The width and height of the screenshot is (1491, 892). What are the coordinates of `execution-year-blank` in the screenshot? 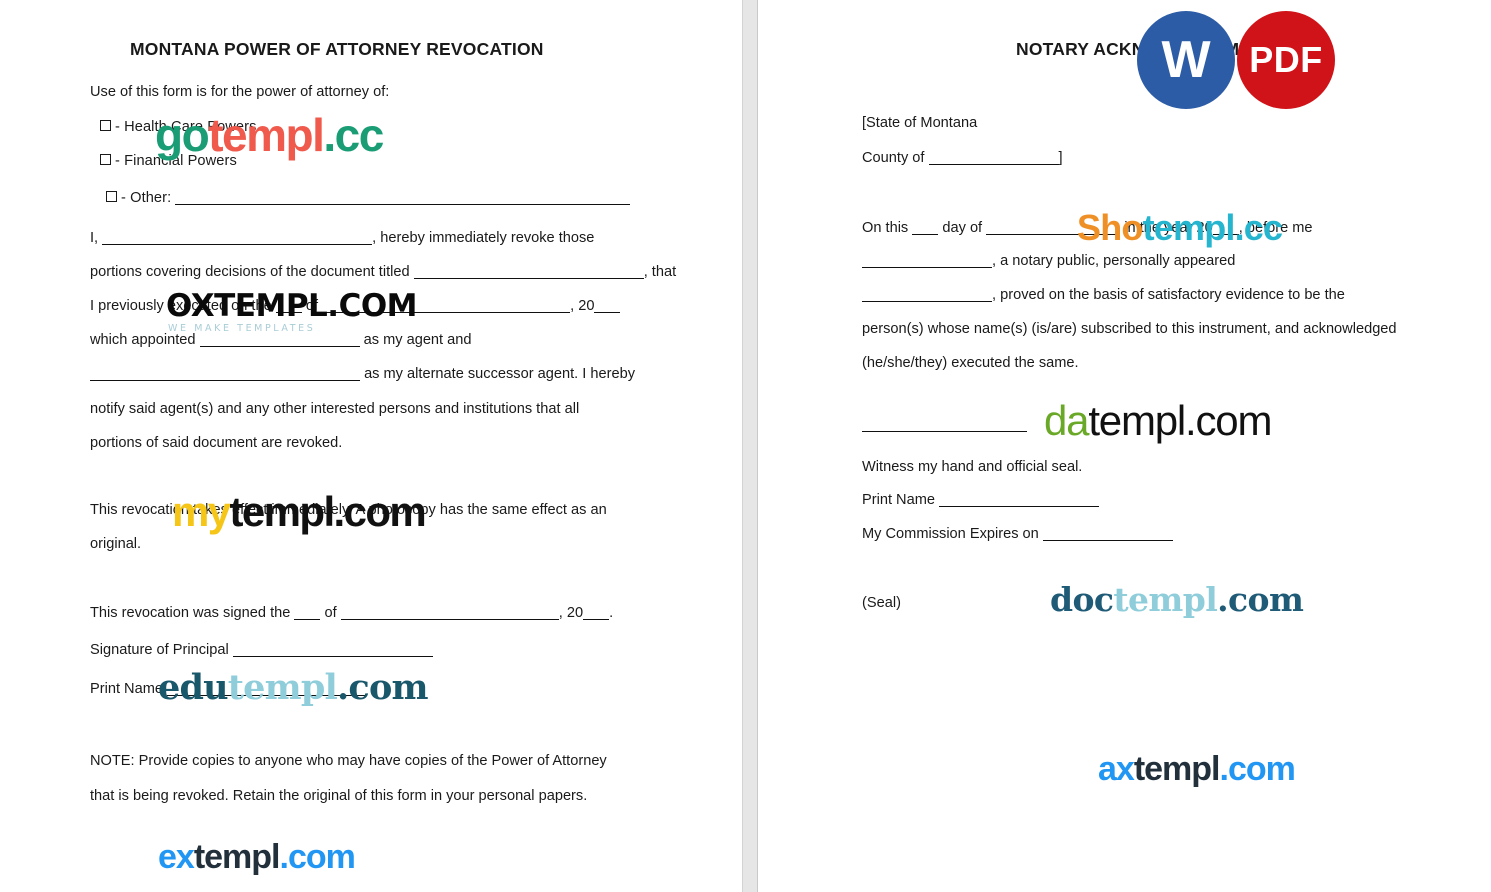 It's located at (607, 306).